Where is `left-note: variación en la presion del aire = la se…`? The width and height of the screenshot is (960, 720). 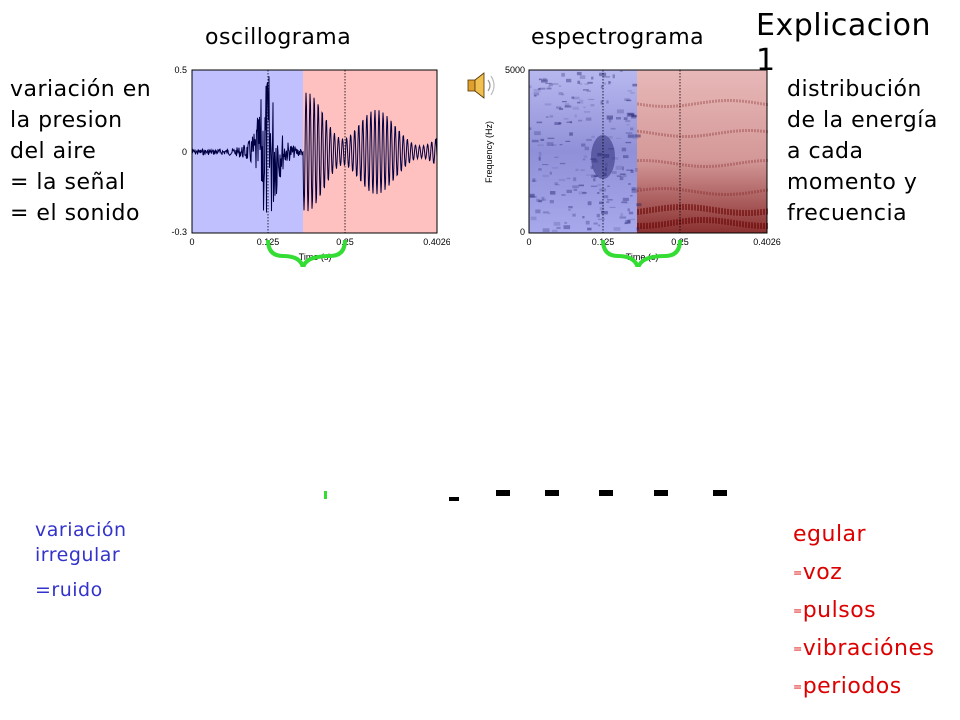 left-note: variación en la presion del aire = la se… is located at coordinates (80, 151).